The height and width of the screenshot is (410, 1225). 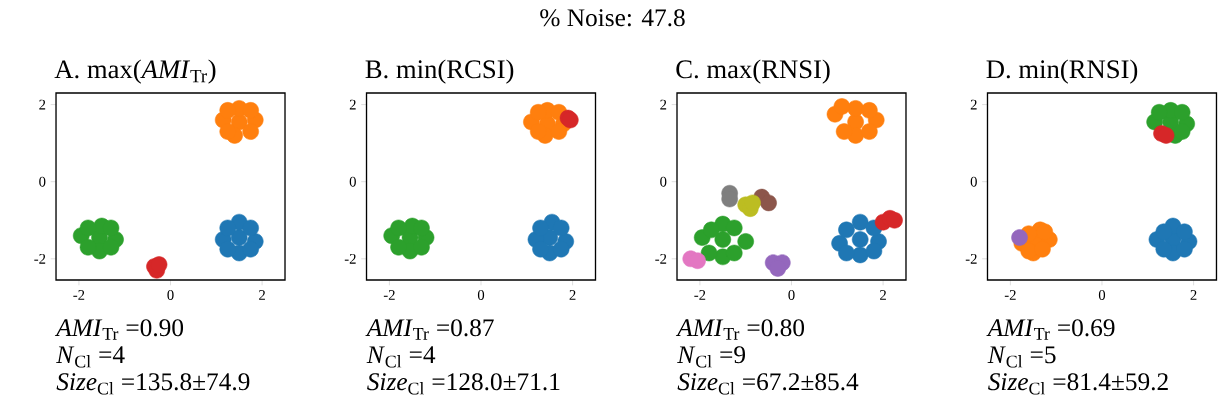 I want to click on chart-subtitle: B. min(RCSI), so click(x=439, y=71).